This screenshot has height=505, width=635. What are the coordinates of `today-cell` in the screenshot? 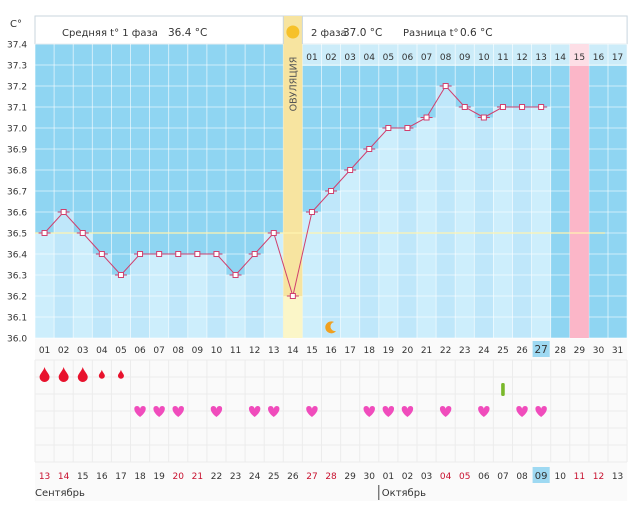 It's located at (541, 349).